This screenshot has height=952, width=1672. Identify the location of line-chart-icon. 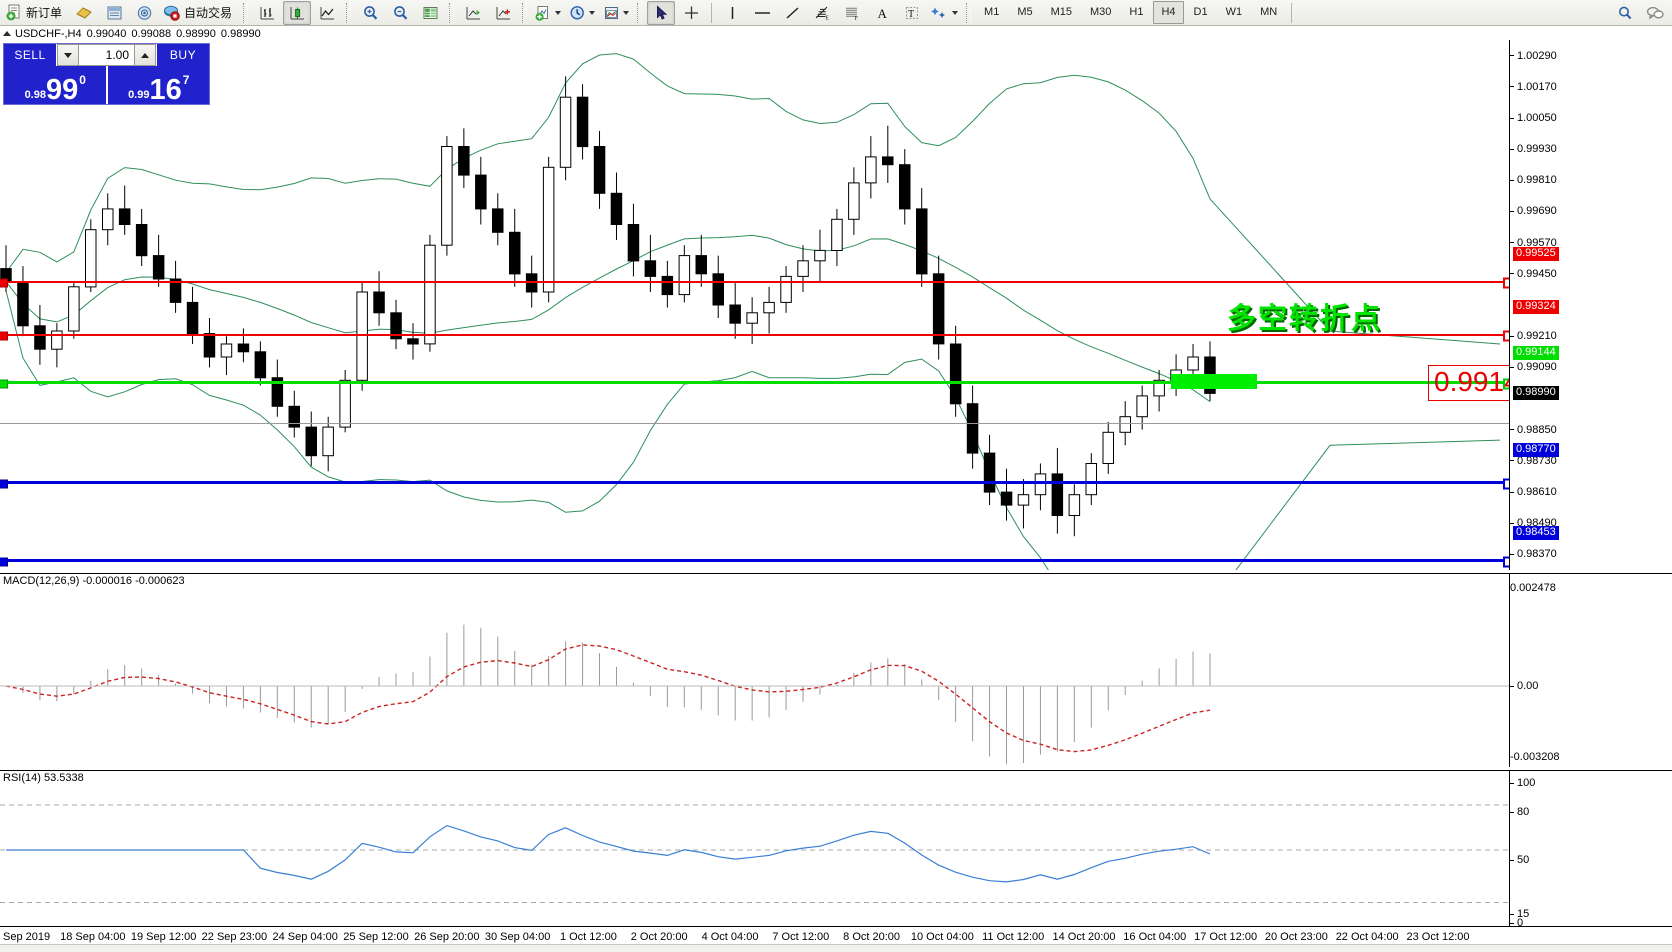
(327, 13).